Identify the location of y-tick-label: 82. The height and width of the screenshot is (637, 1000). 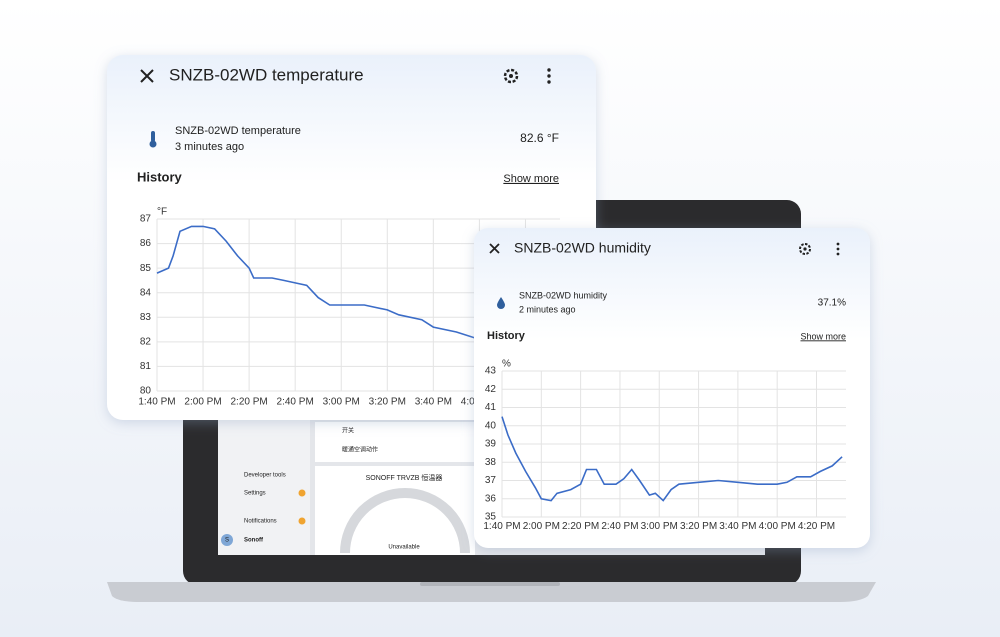
(146, 341).